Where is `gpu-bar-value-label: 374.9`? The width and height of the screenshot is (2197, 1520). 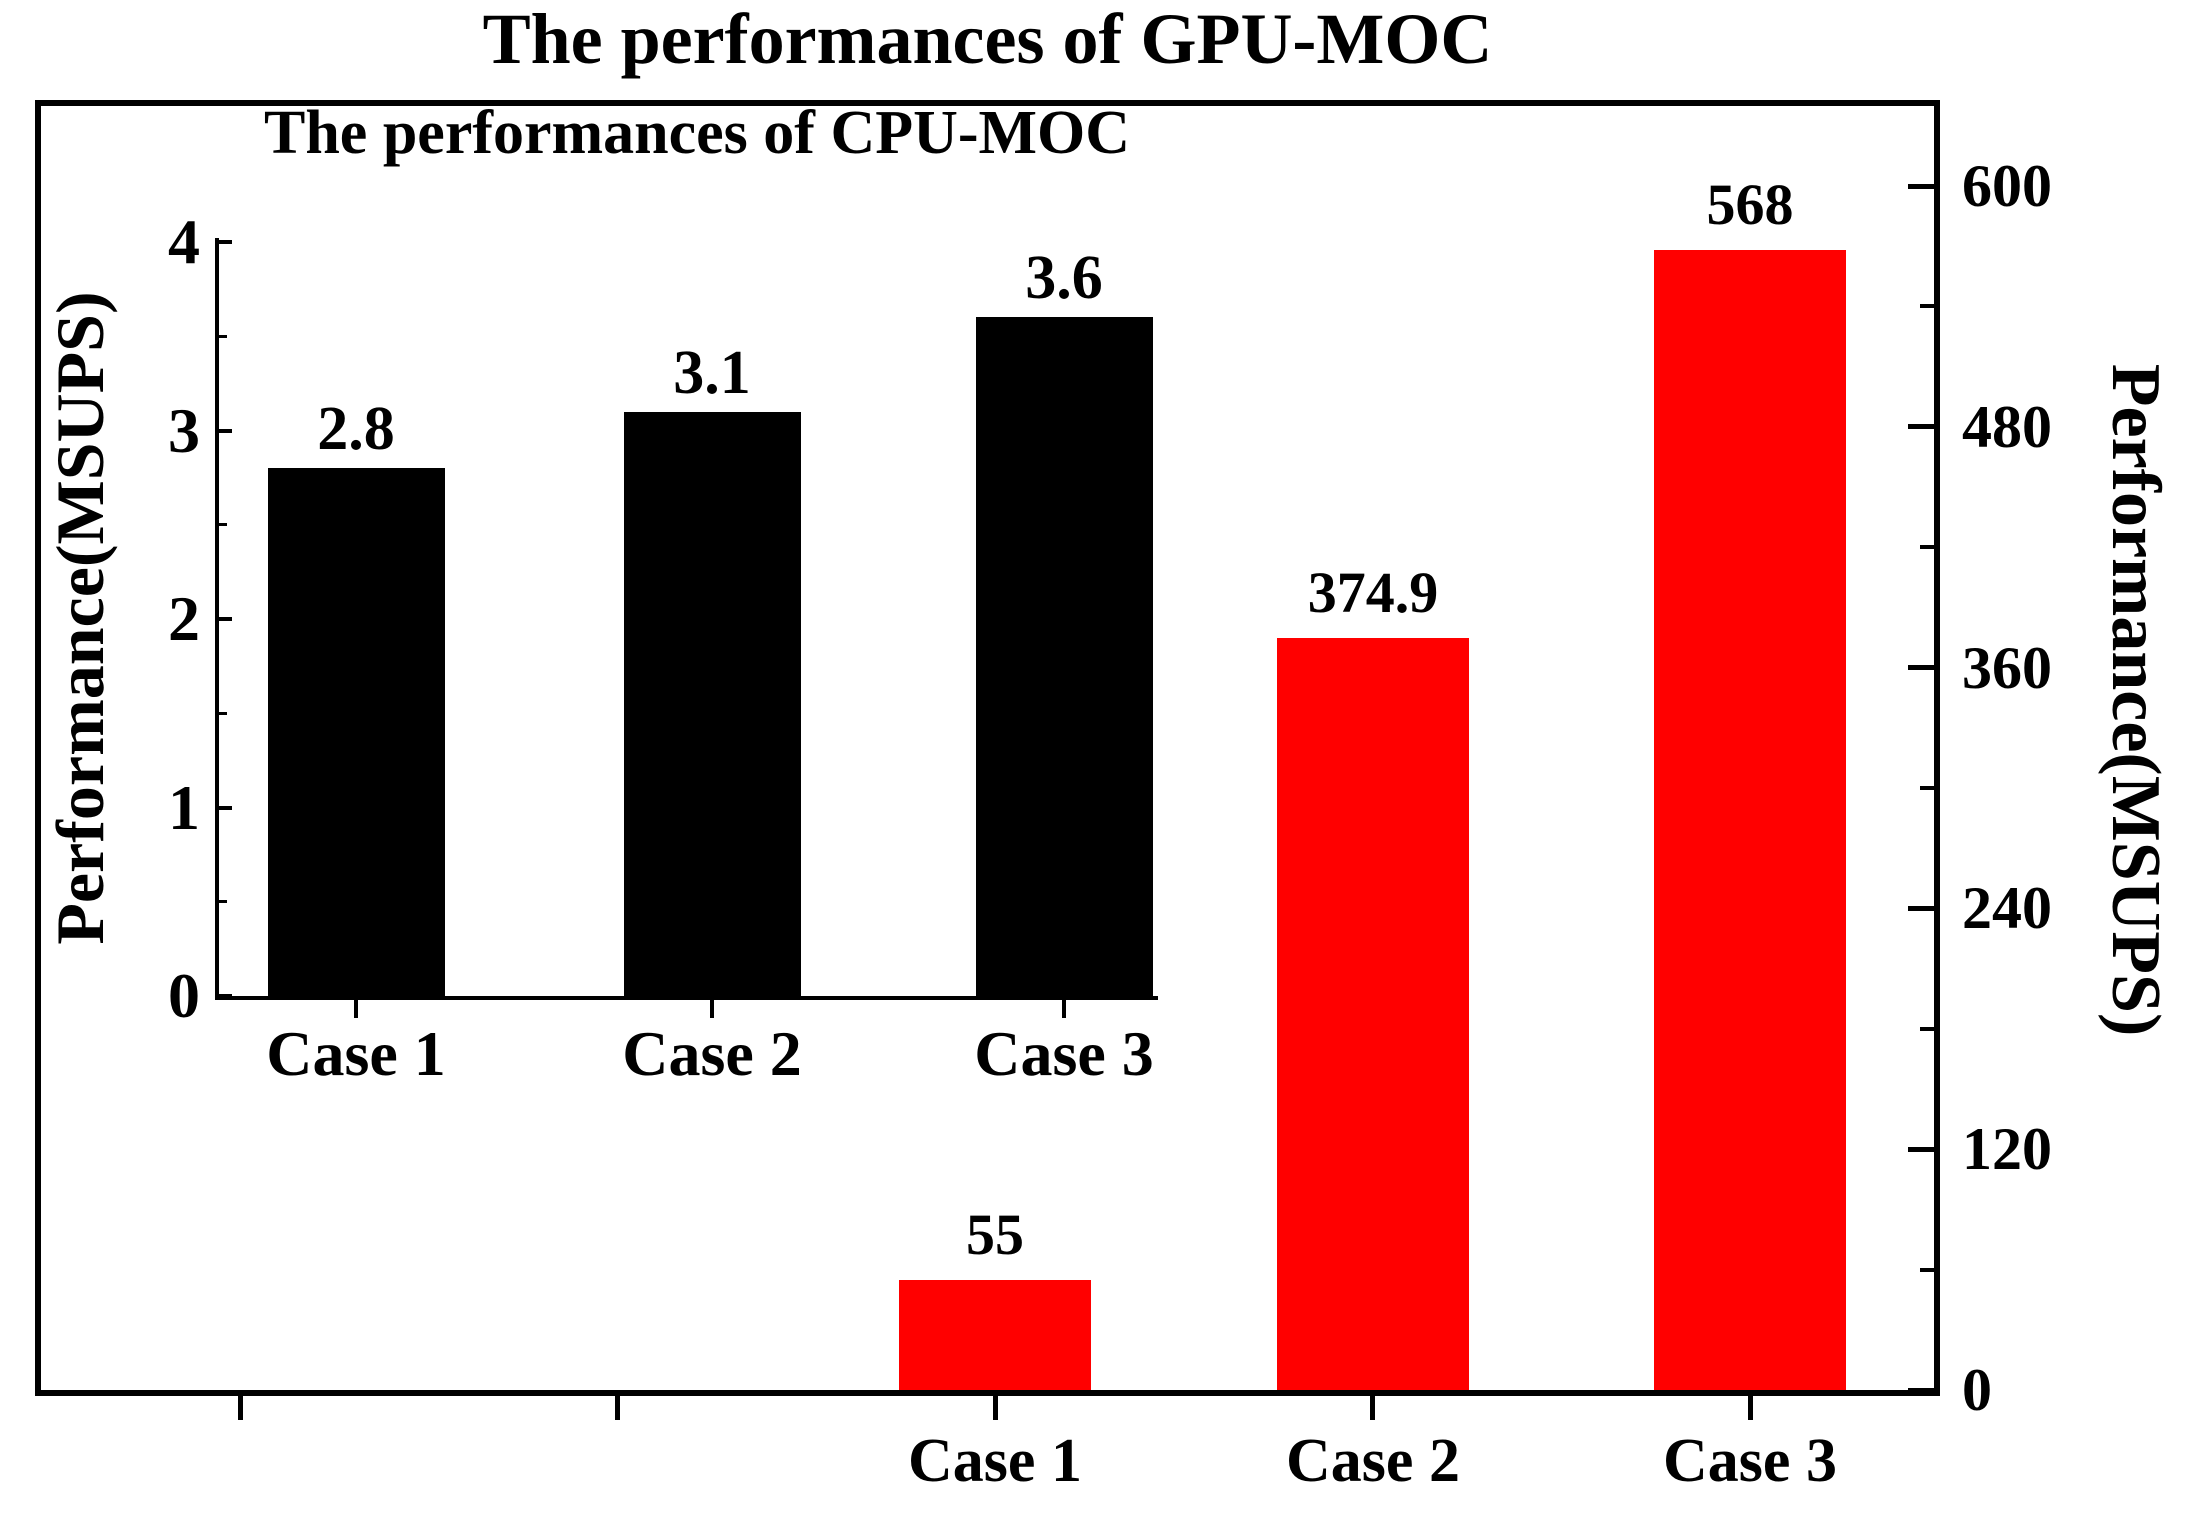 gpu-bar-value-label: 374.9 is located at coordinates (1373, 592).